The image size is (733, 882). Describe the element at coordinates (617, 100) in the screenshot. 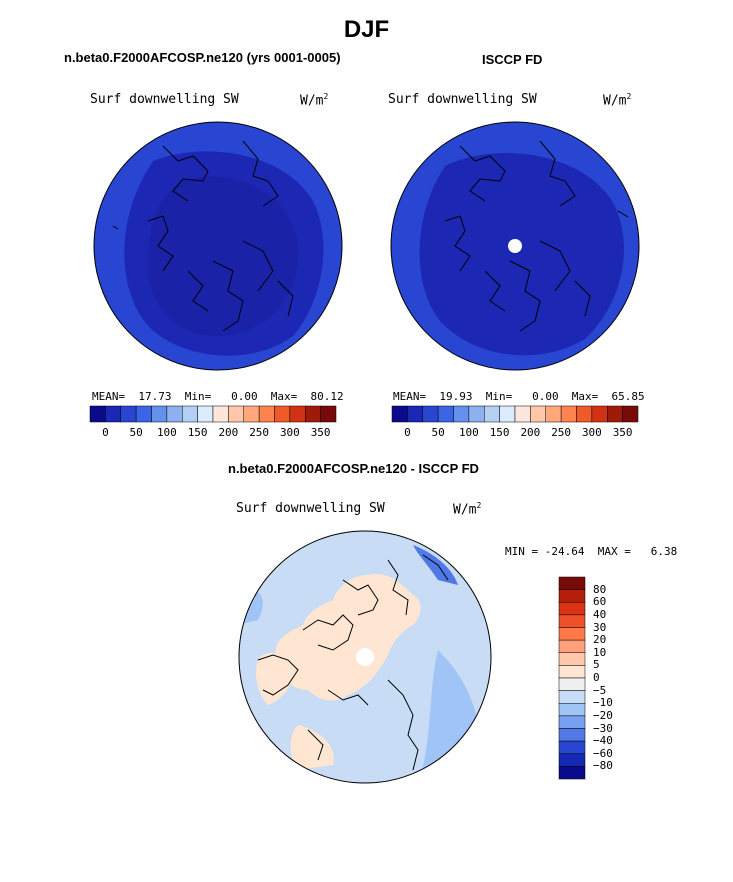

I see `panel2-units-label: W/m2` at that location.